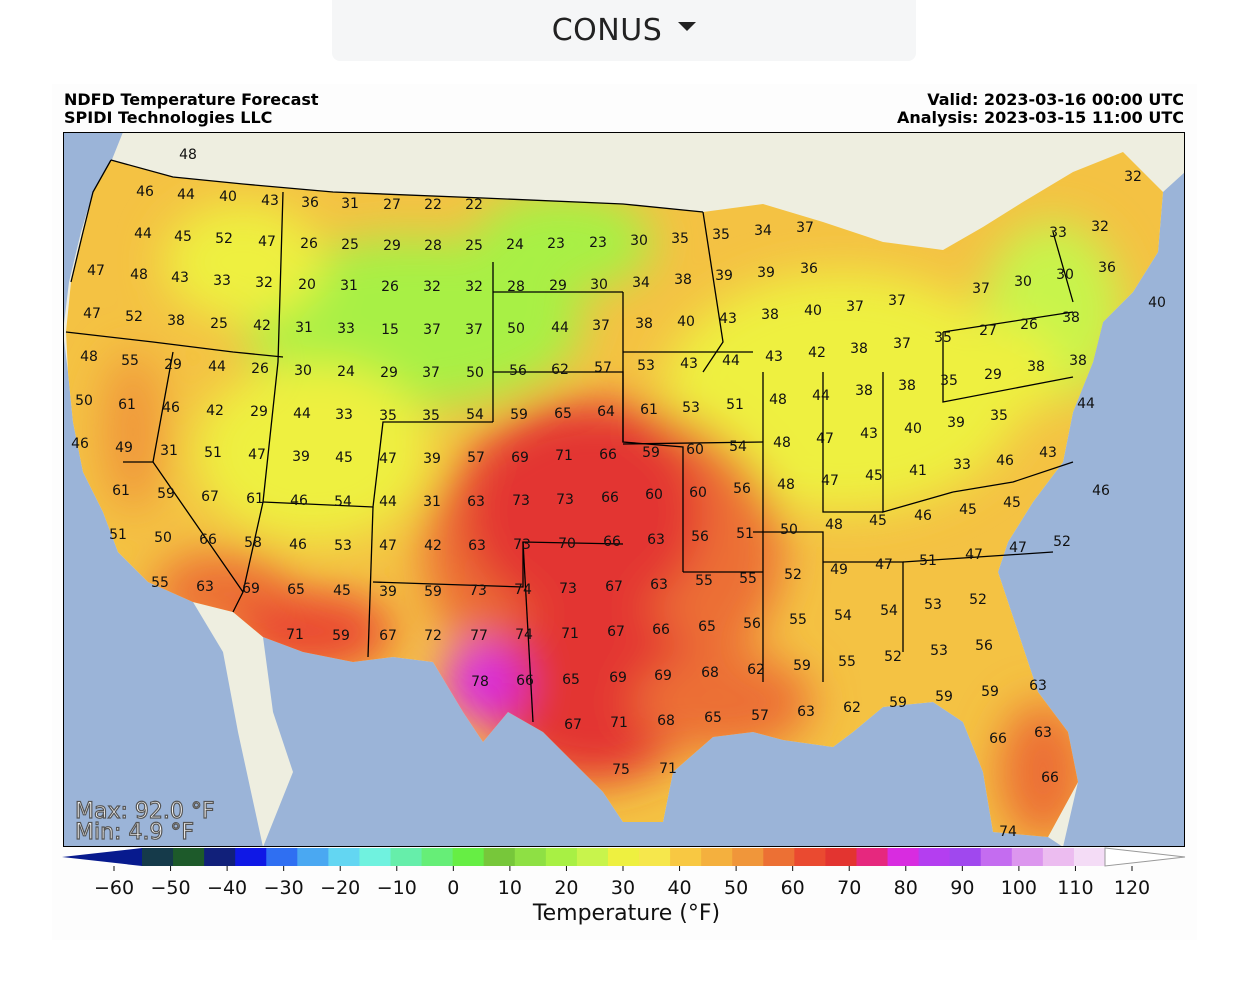 This screenshot has width=1253, height=990. Describe the element at coordinates (168, 117) in the screenshot. I see `figure-credit: SPIDI Technologies LLC` at that location.